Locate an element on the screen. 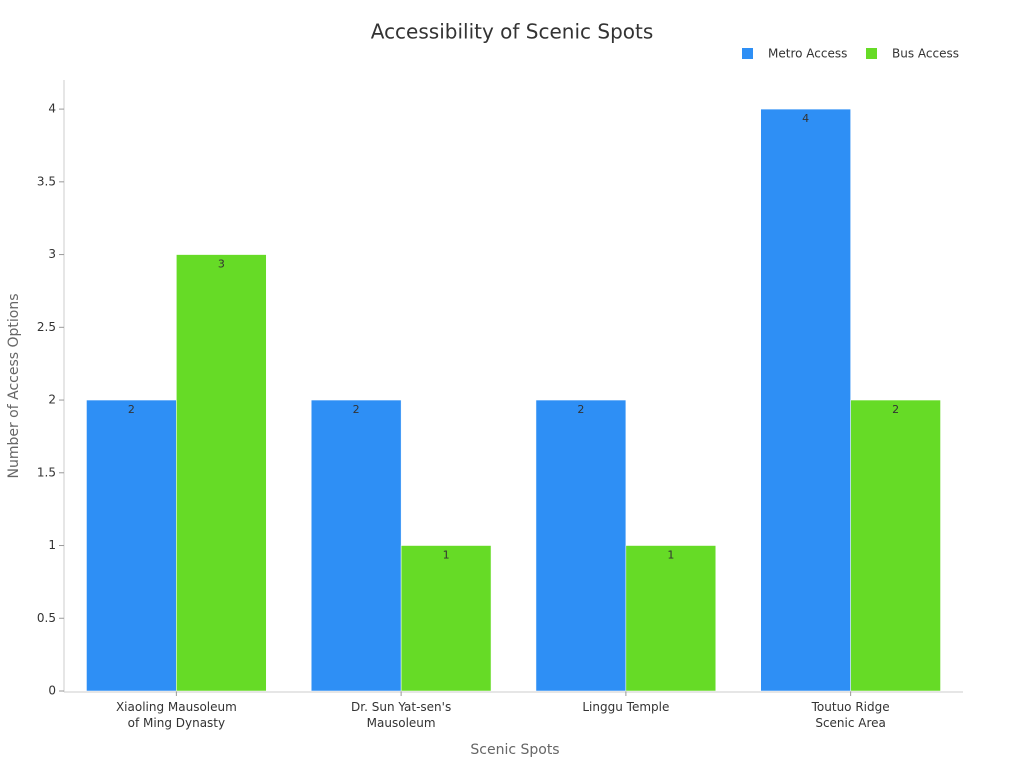 The width and height of the screenshot is (1024, 768). x-tick-label: Linggu Temple is located at coordinates (626, 707).